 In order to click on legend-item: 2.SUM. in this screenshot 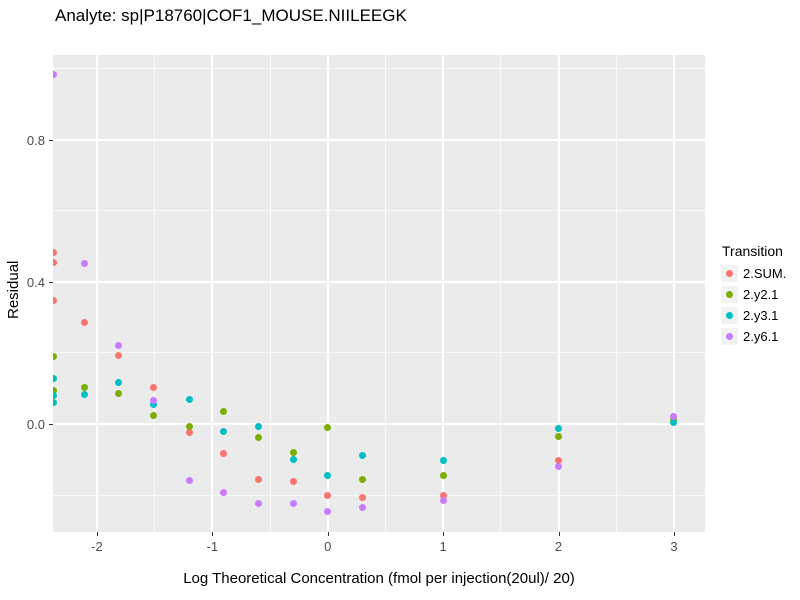, I will do `click(753, 273)`.